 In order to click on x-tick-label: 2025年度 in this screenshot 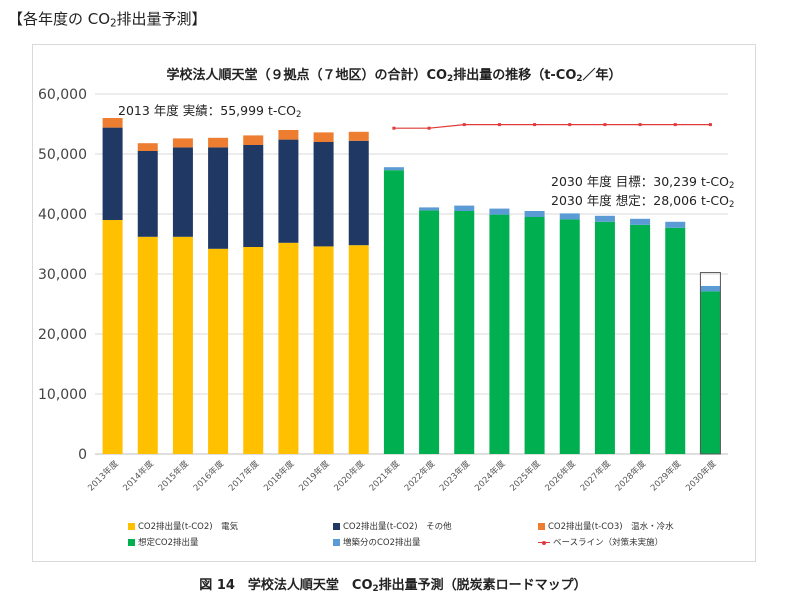, I will do `click(525, 475)`.